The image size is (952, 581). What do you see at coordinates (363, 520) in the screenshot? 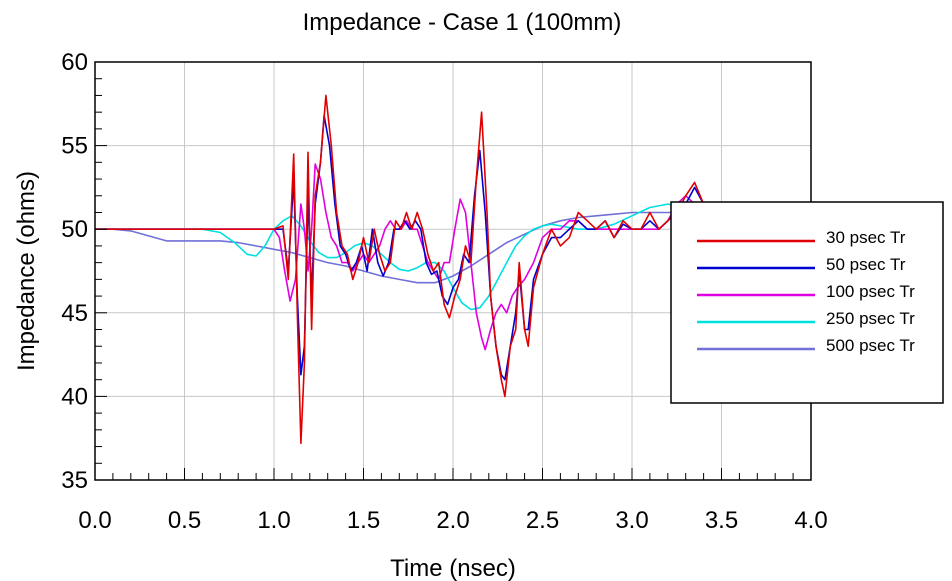
I see `x-tick-label: 1.5` at bounding box center [363, 520].